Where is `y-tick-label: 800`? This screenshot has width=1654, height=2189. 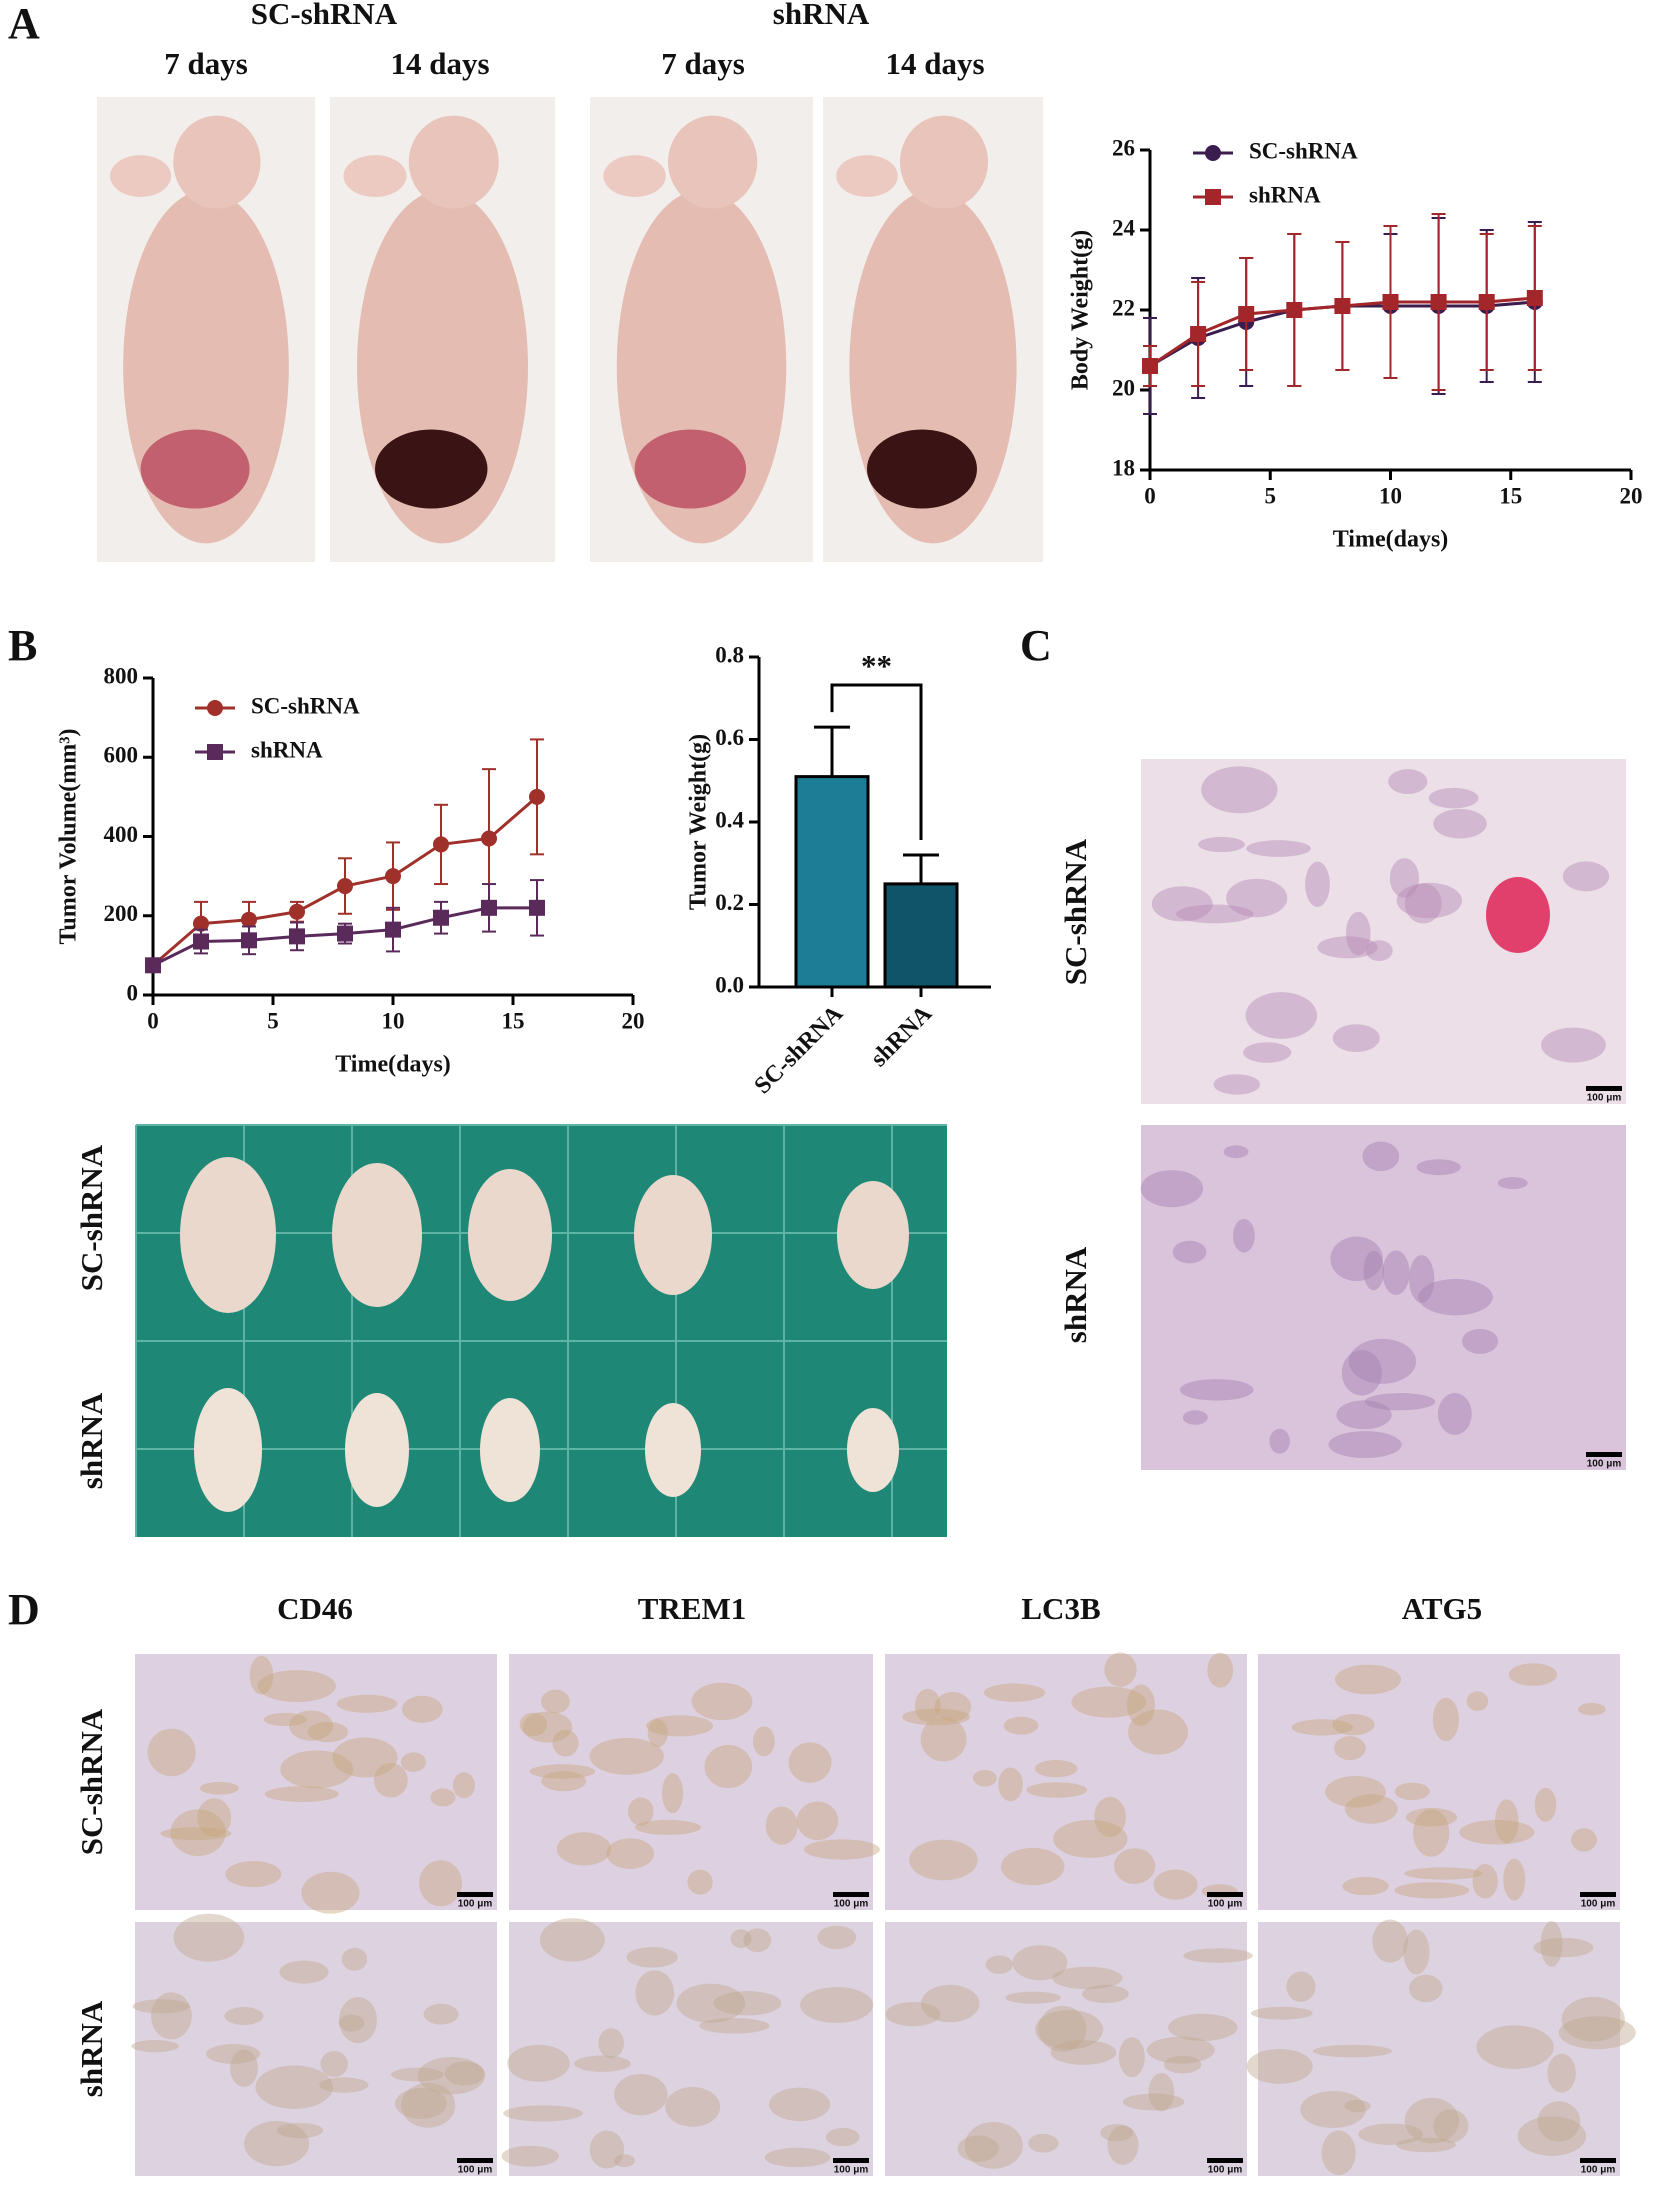 y-tick-label: 800 is located at coordinates (121, 675).